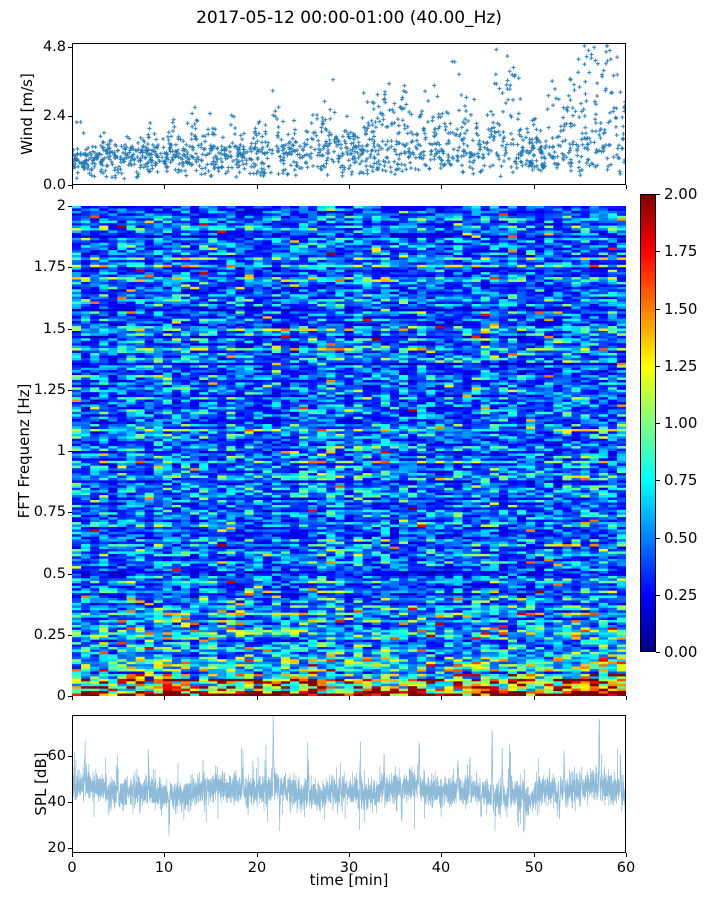 Image resolution: width=720 pixels, height=900 pixels. Describe the element at coordinates (49, 390) in the screenshot. I see `fft-ytick-tick-label: 1.25` at that location.